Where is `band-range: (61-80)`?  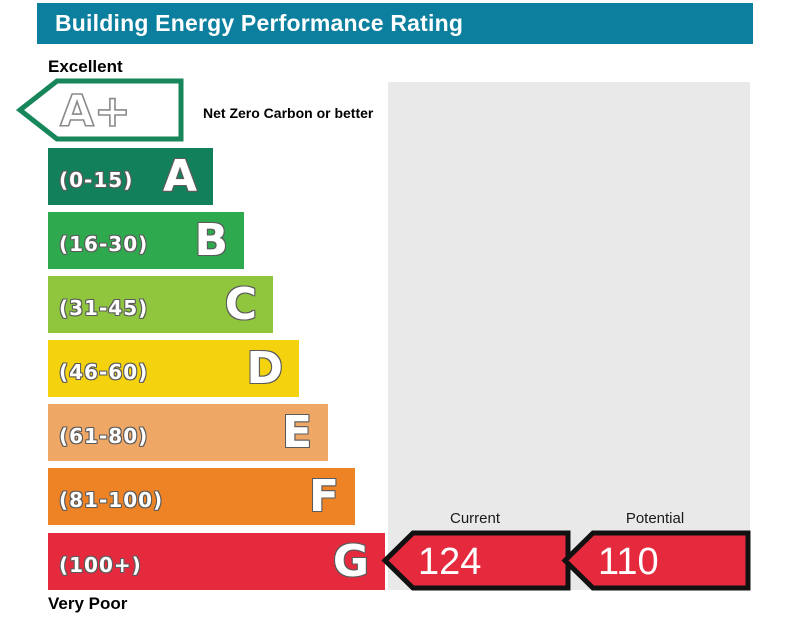
band-range: (61-80) is located at coordinates (104, 436).